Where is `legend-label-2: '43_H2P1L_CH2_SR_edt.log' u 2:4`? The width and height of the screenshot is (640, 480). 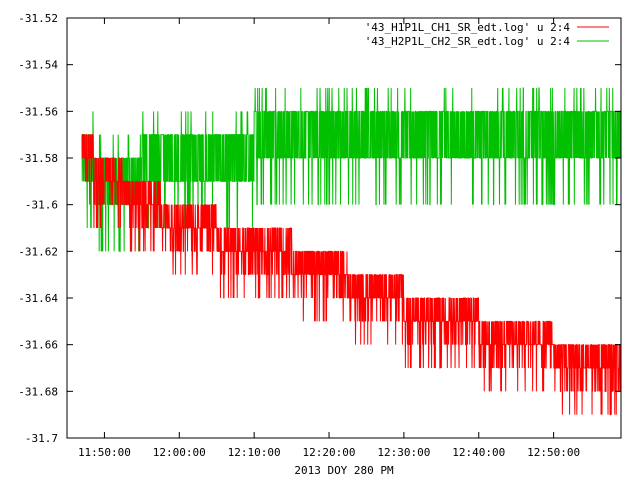
legend-label-2: '43_H2P1L_CH2_SR_edt.log' u 2:4 is located at coordinates (468, 41).